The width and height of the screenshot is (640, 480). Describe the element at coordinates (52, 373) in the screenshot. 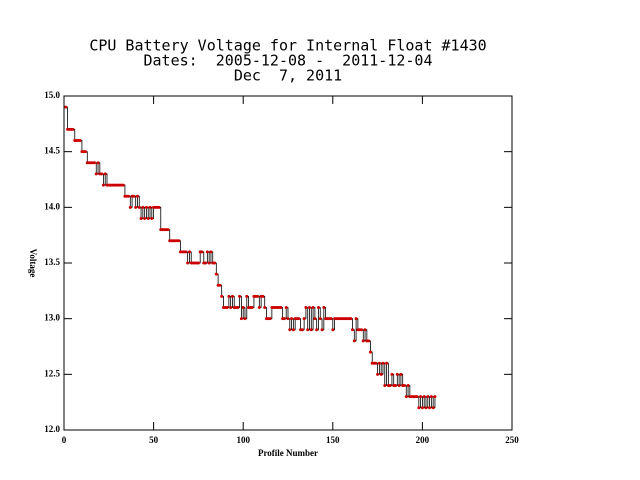

I see `y-tick-label: 12.5` at that location.